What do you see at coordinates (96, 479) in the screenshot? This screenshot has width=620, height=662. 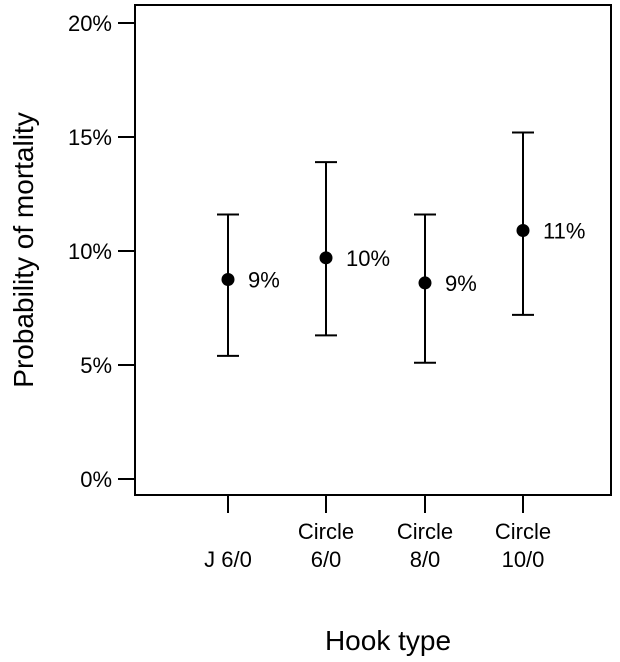 I see `y-tick-label: 0%` at bounding box center [96, 479].